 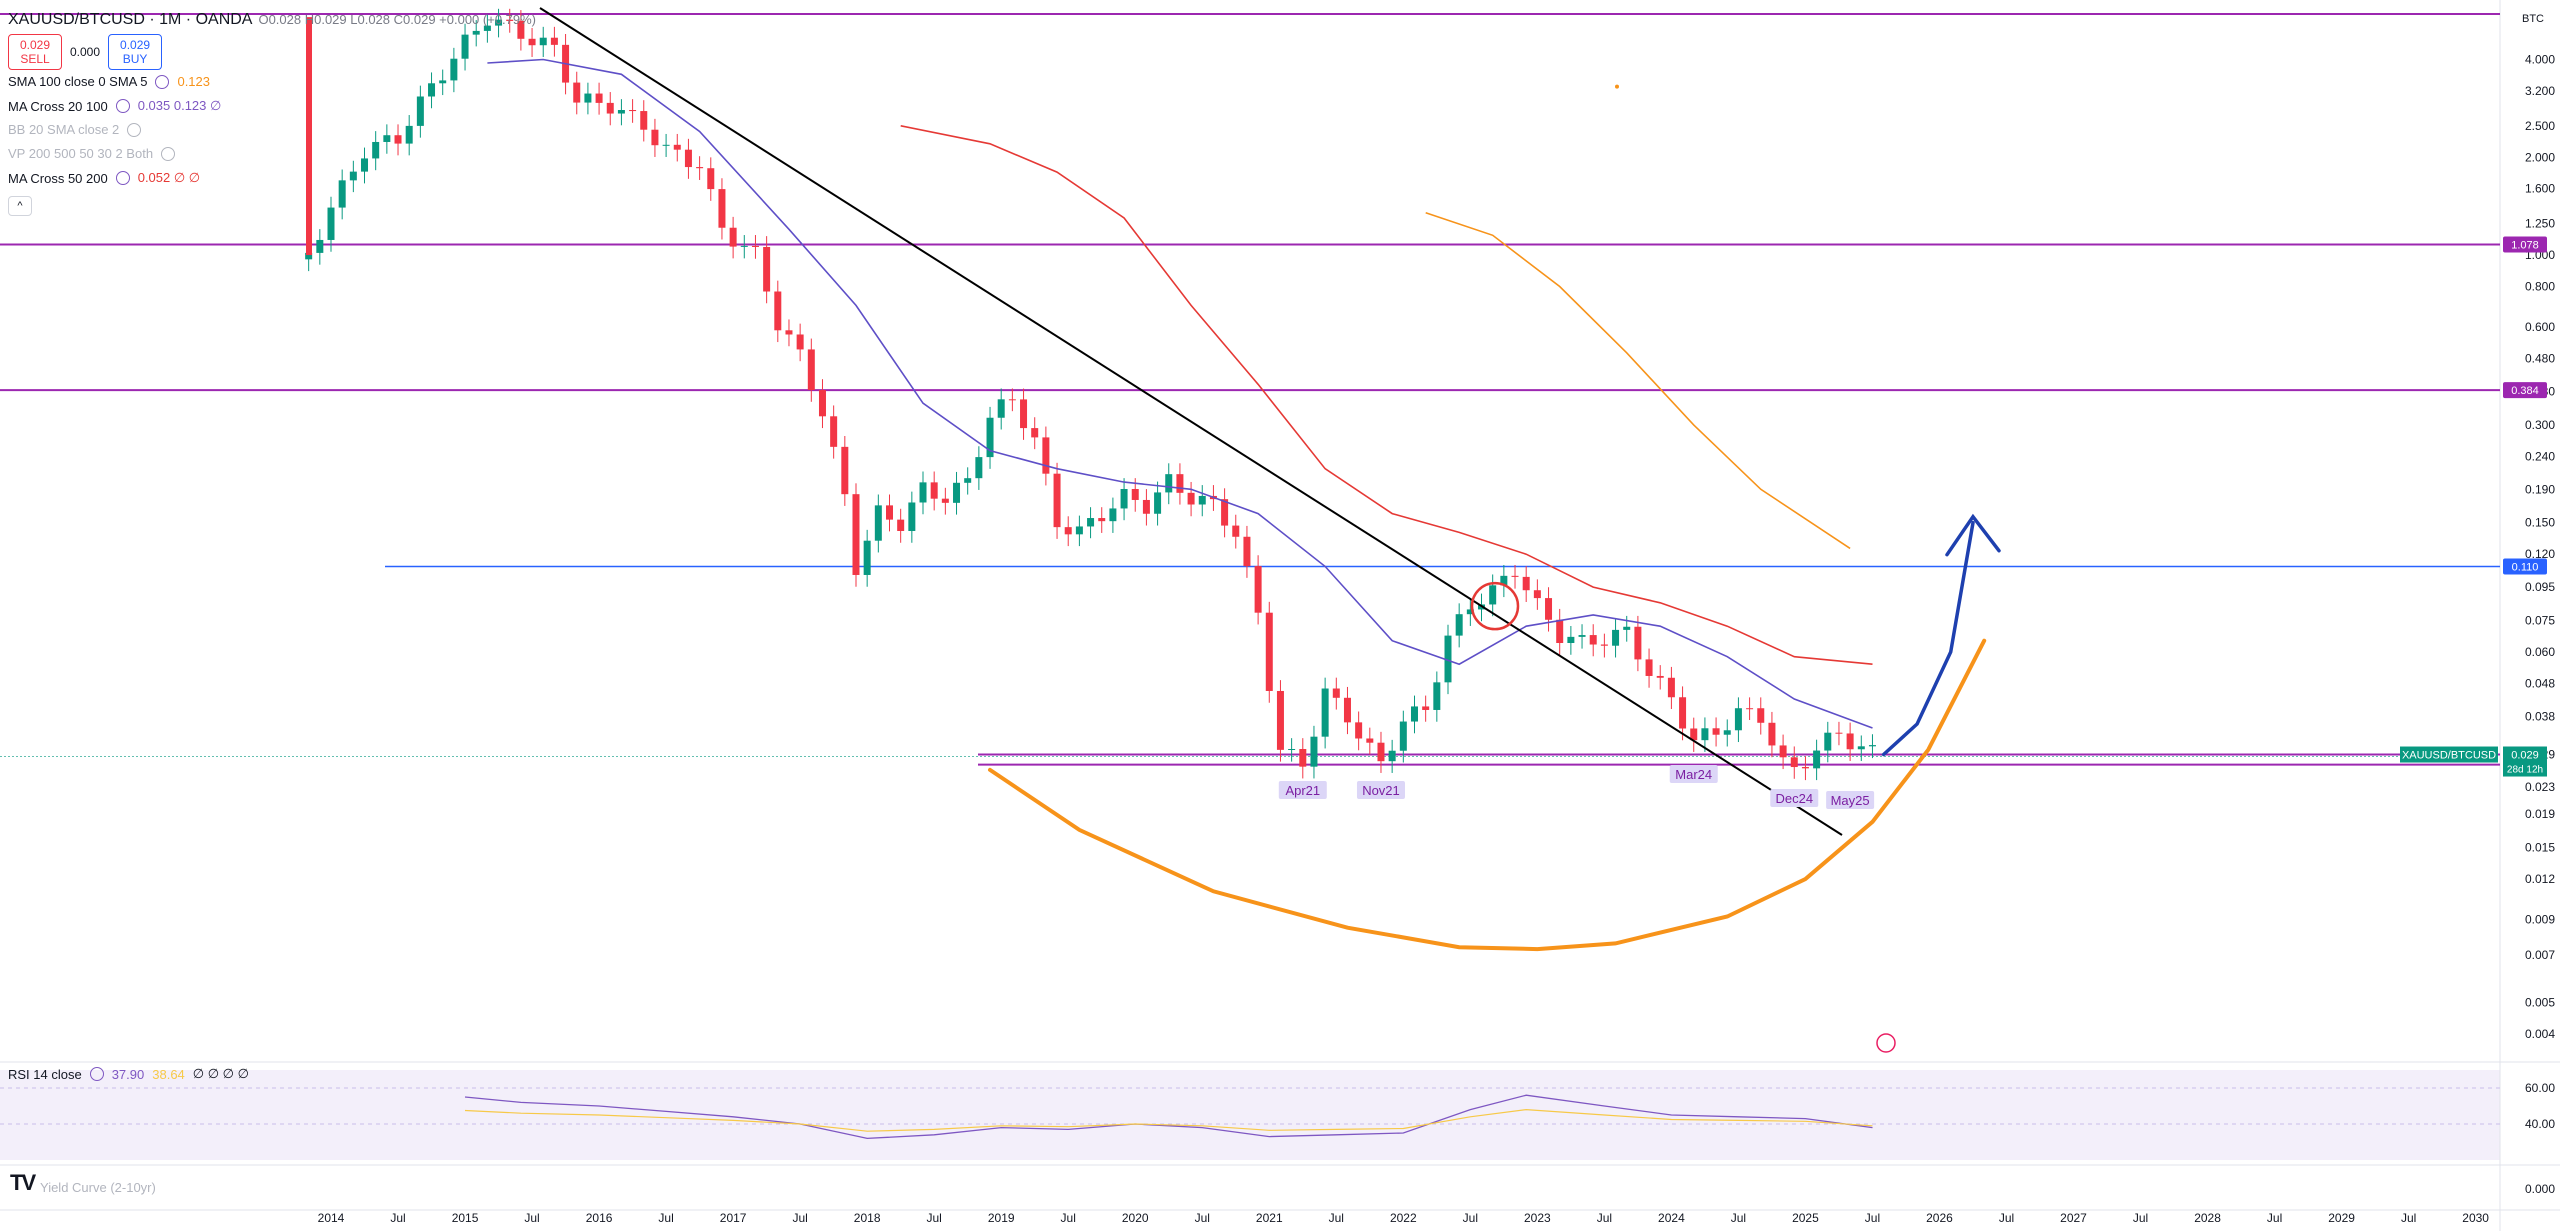 I want to click on y-tick-label: 0.012, so click(x=2540, y=879).